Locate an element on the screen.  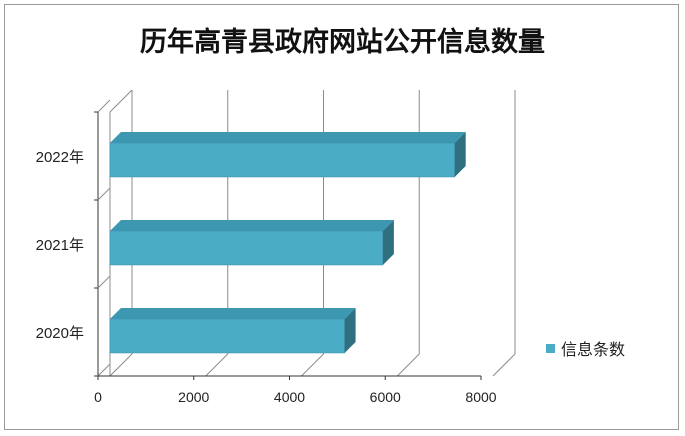
left-wall-top is located at coordinates (121, 101).